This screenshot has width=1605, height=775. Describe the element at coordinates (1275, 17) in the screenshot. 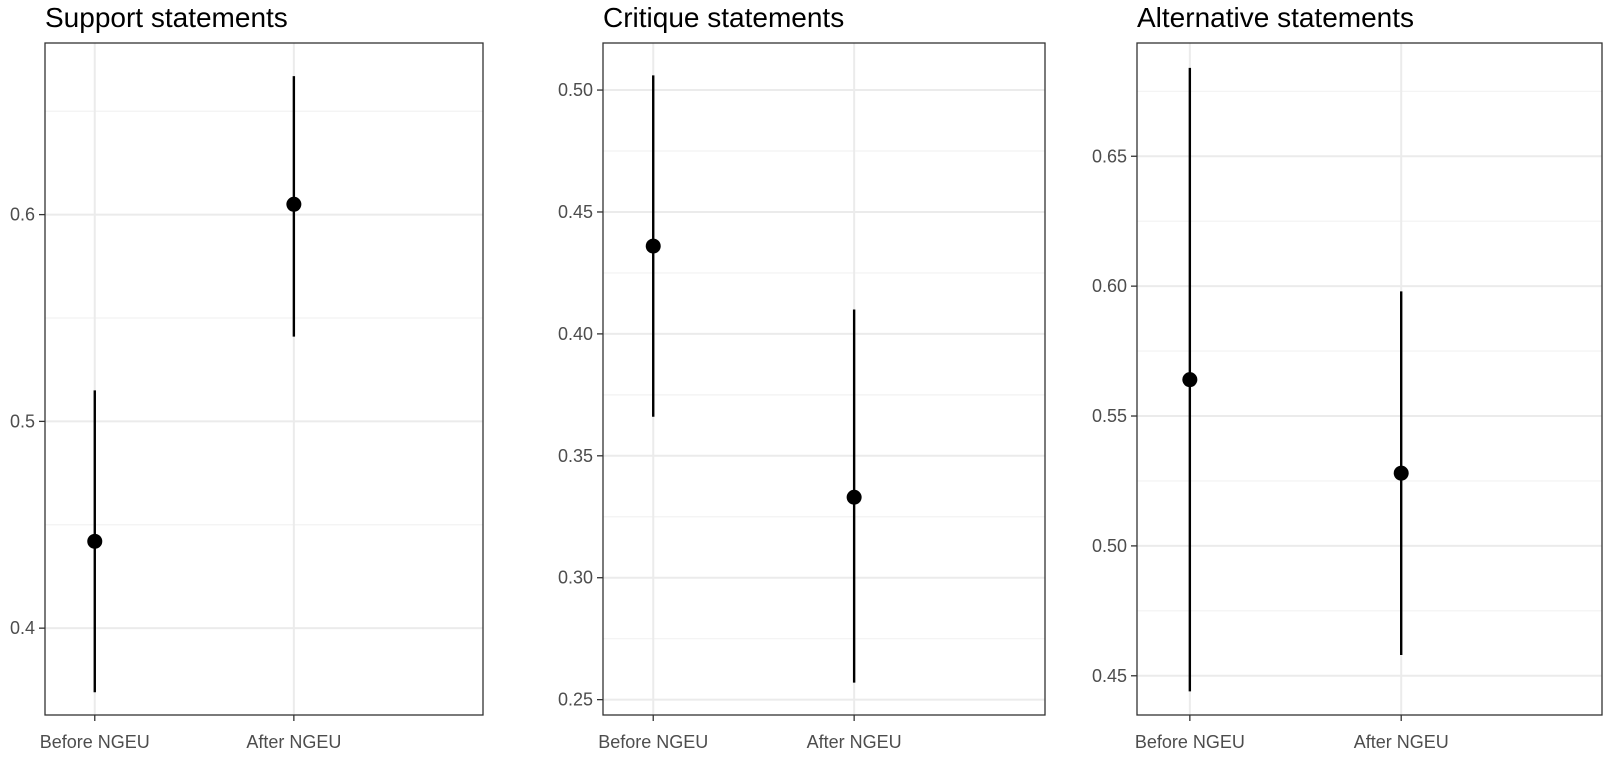

I see `panel-title: Alternative statements` at that location.